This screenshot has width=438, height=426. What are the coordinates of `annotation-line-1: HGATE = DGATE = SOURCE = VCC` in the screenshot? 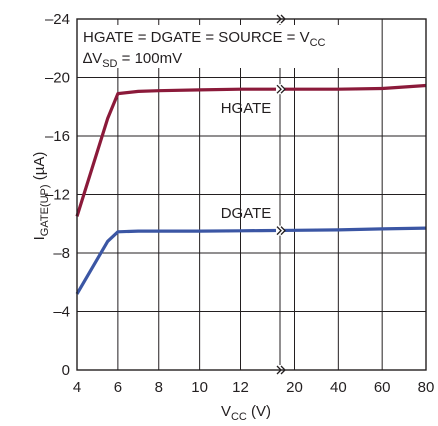 It's located at (204, 39).